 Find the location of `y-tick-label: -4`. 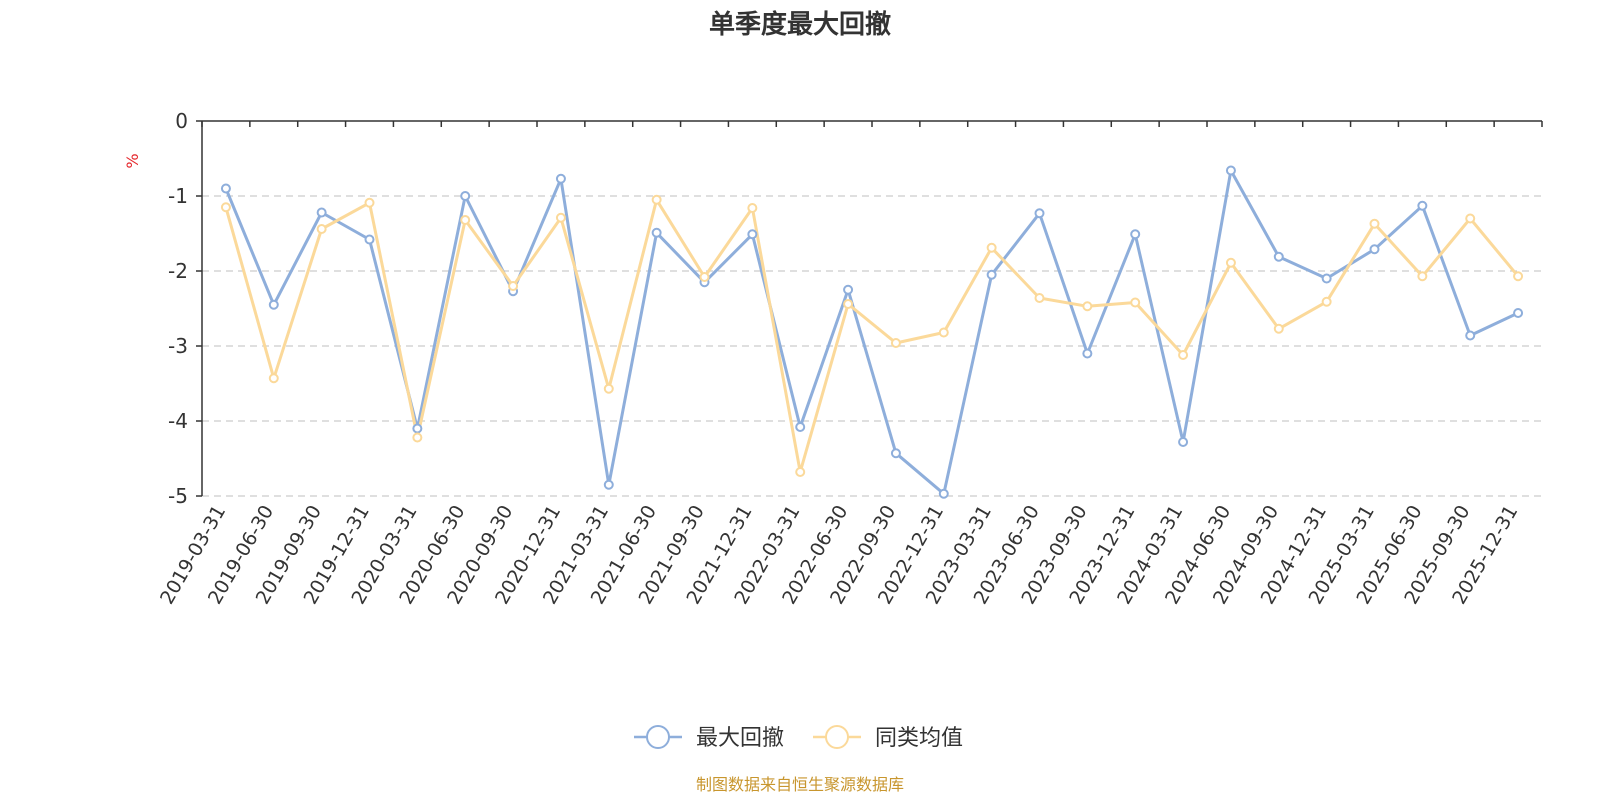

y-tick-label: -4 is located at coordinates (178, 421).